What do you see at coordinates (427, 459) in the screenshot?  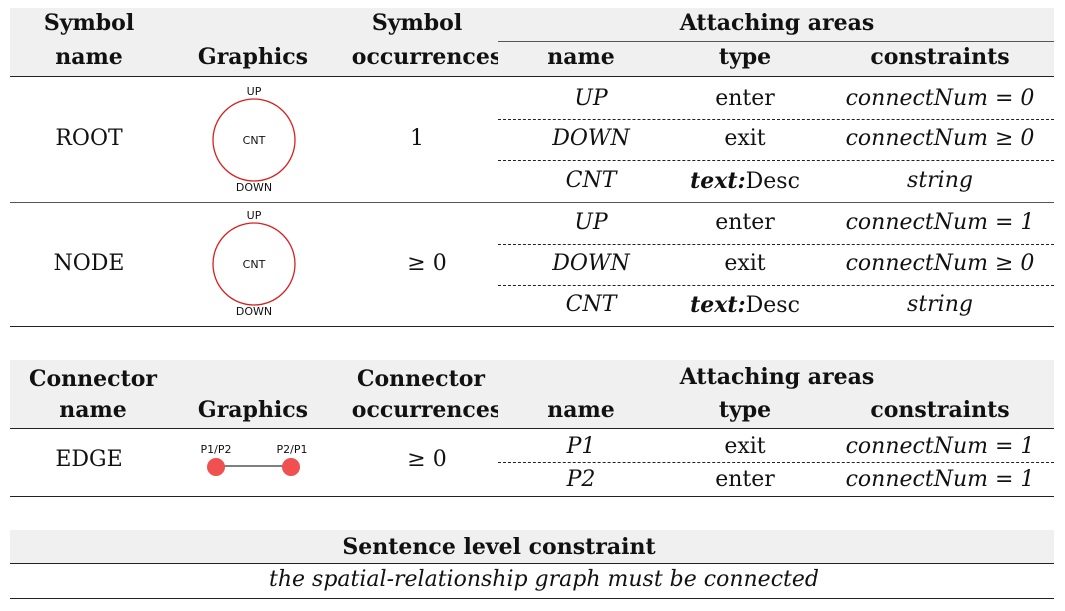 I see `row-edge-occurrences: ≥ 0` at bounding box center [427, 459].